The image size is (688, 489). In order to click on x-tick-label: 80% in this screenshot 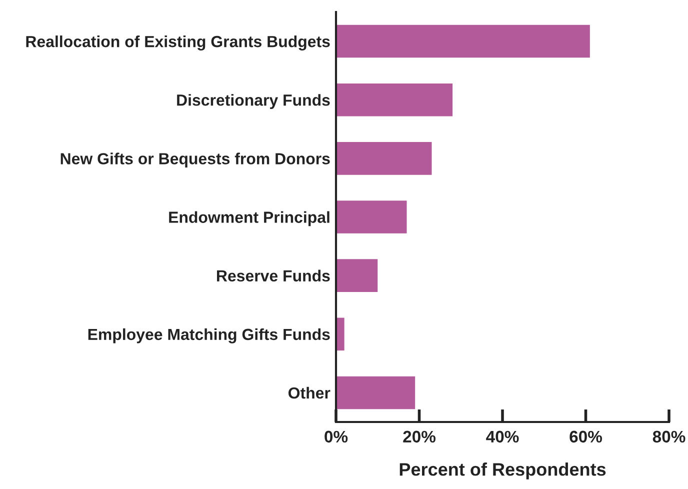, I will do `click(669, 436)`.